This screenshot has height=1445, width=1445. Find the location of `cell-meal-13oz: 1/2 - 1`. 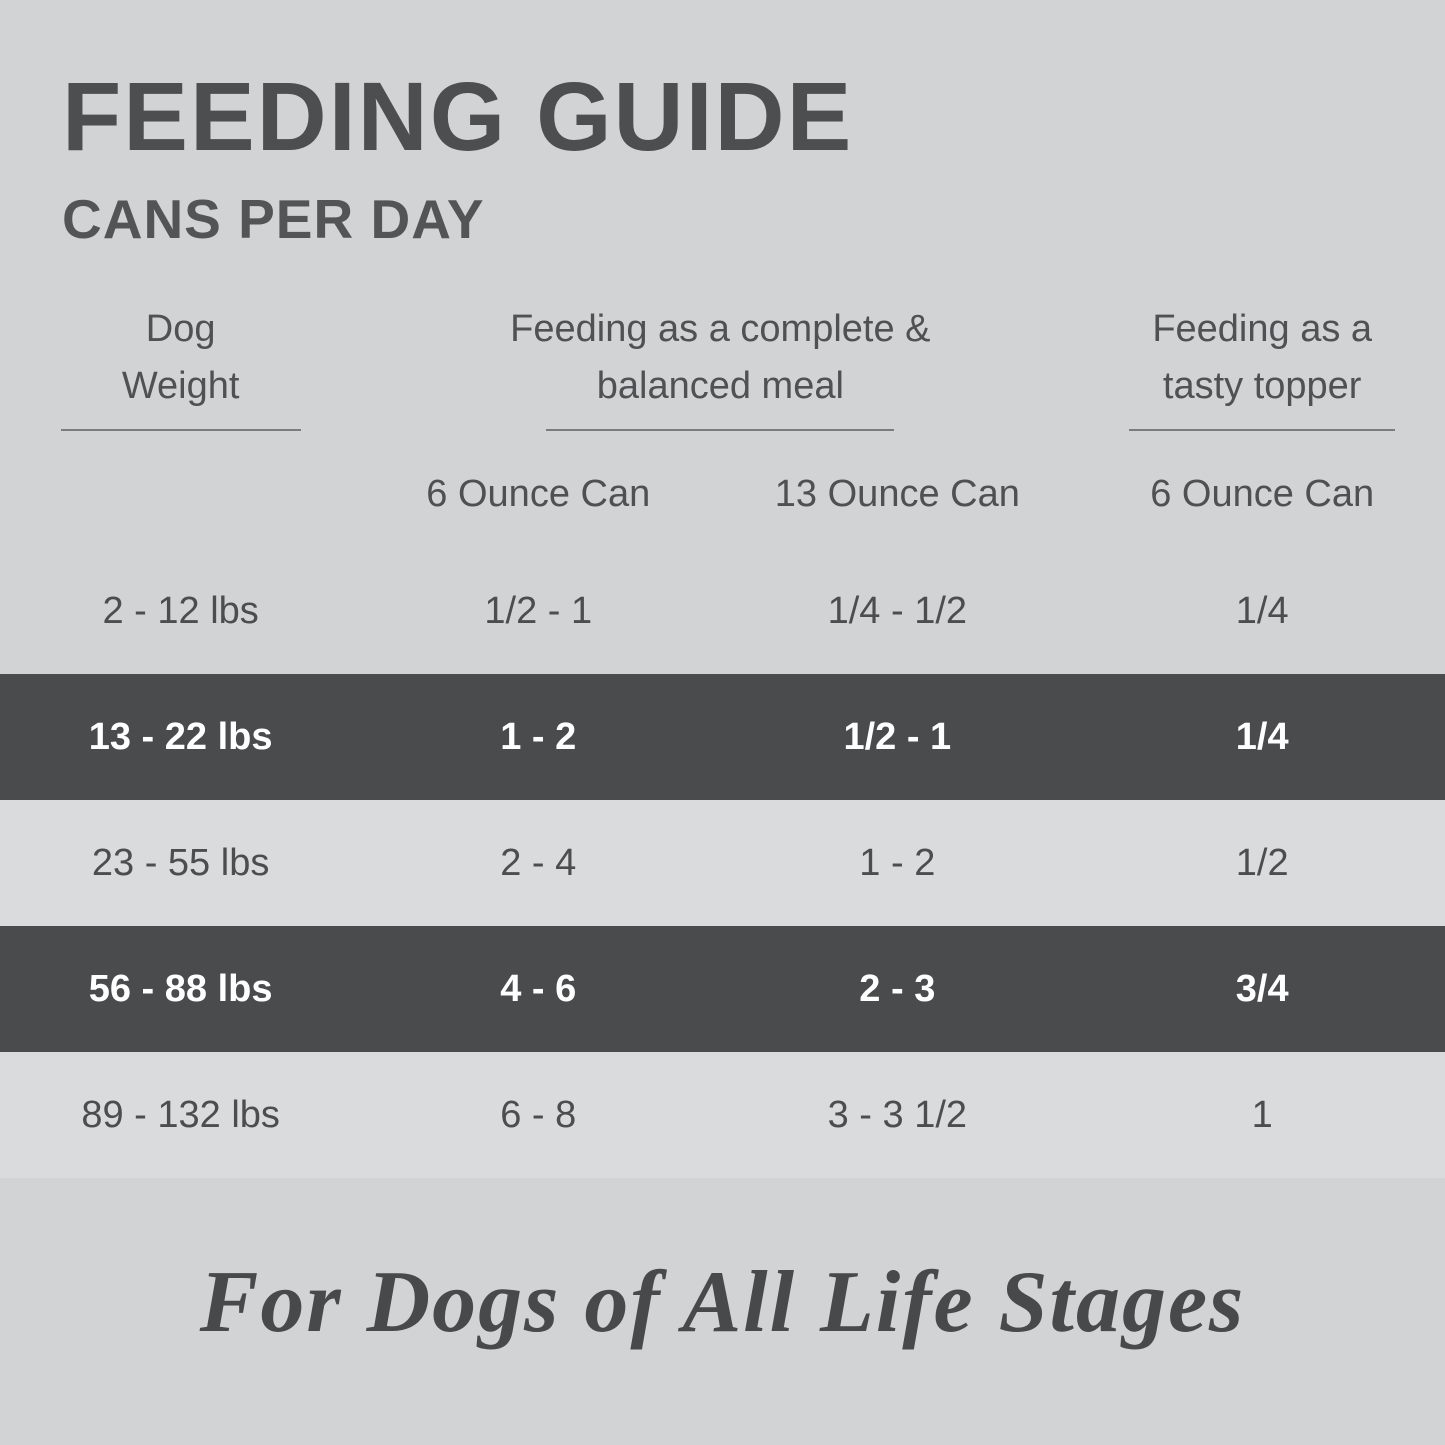

cell-meal-13oz: 1/2 - 1 is located at coordinates (897, 736).